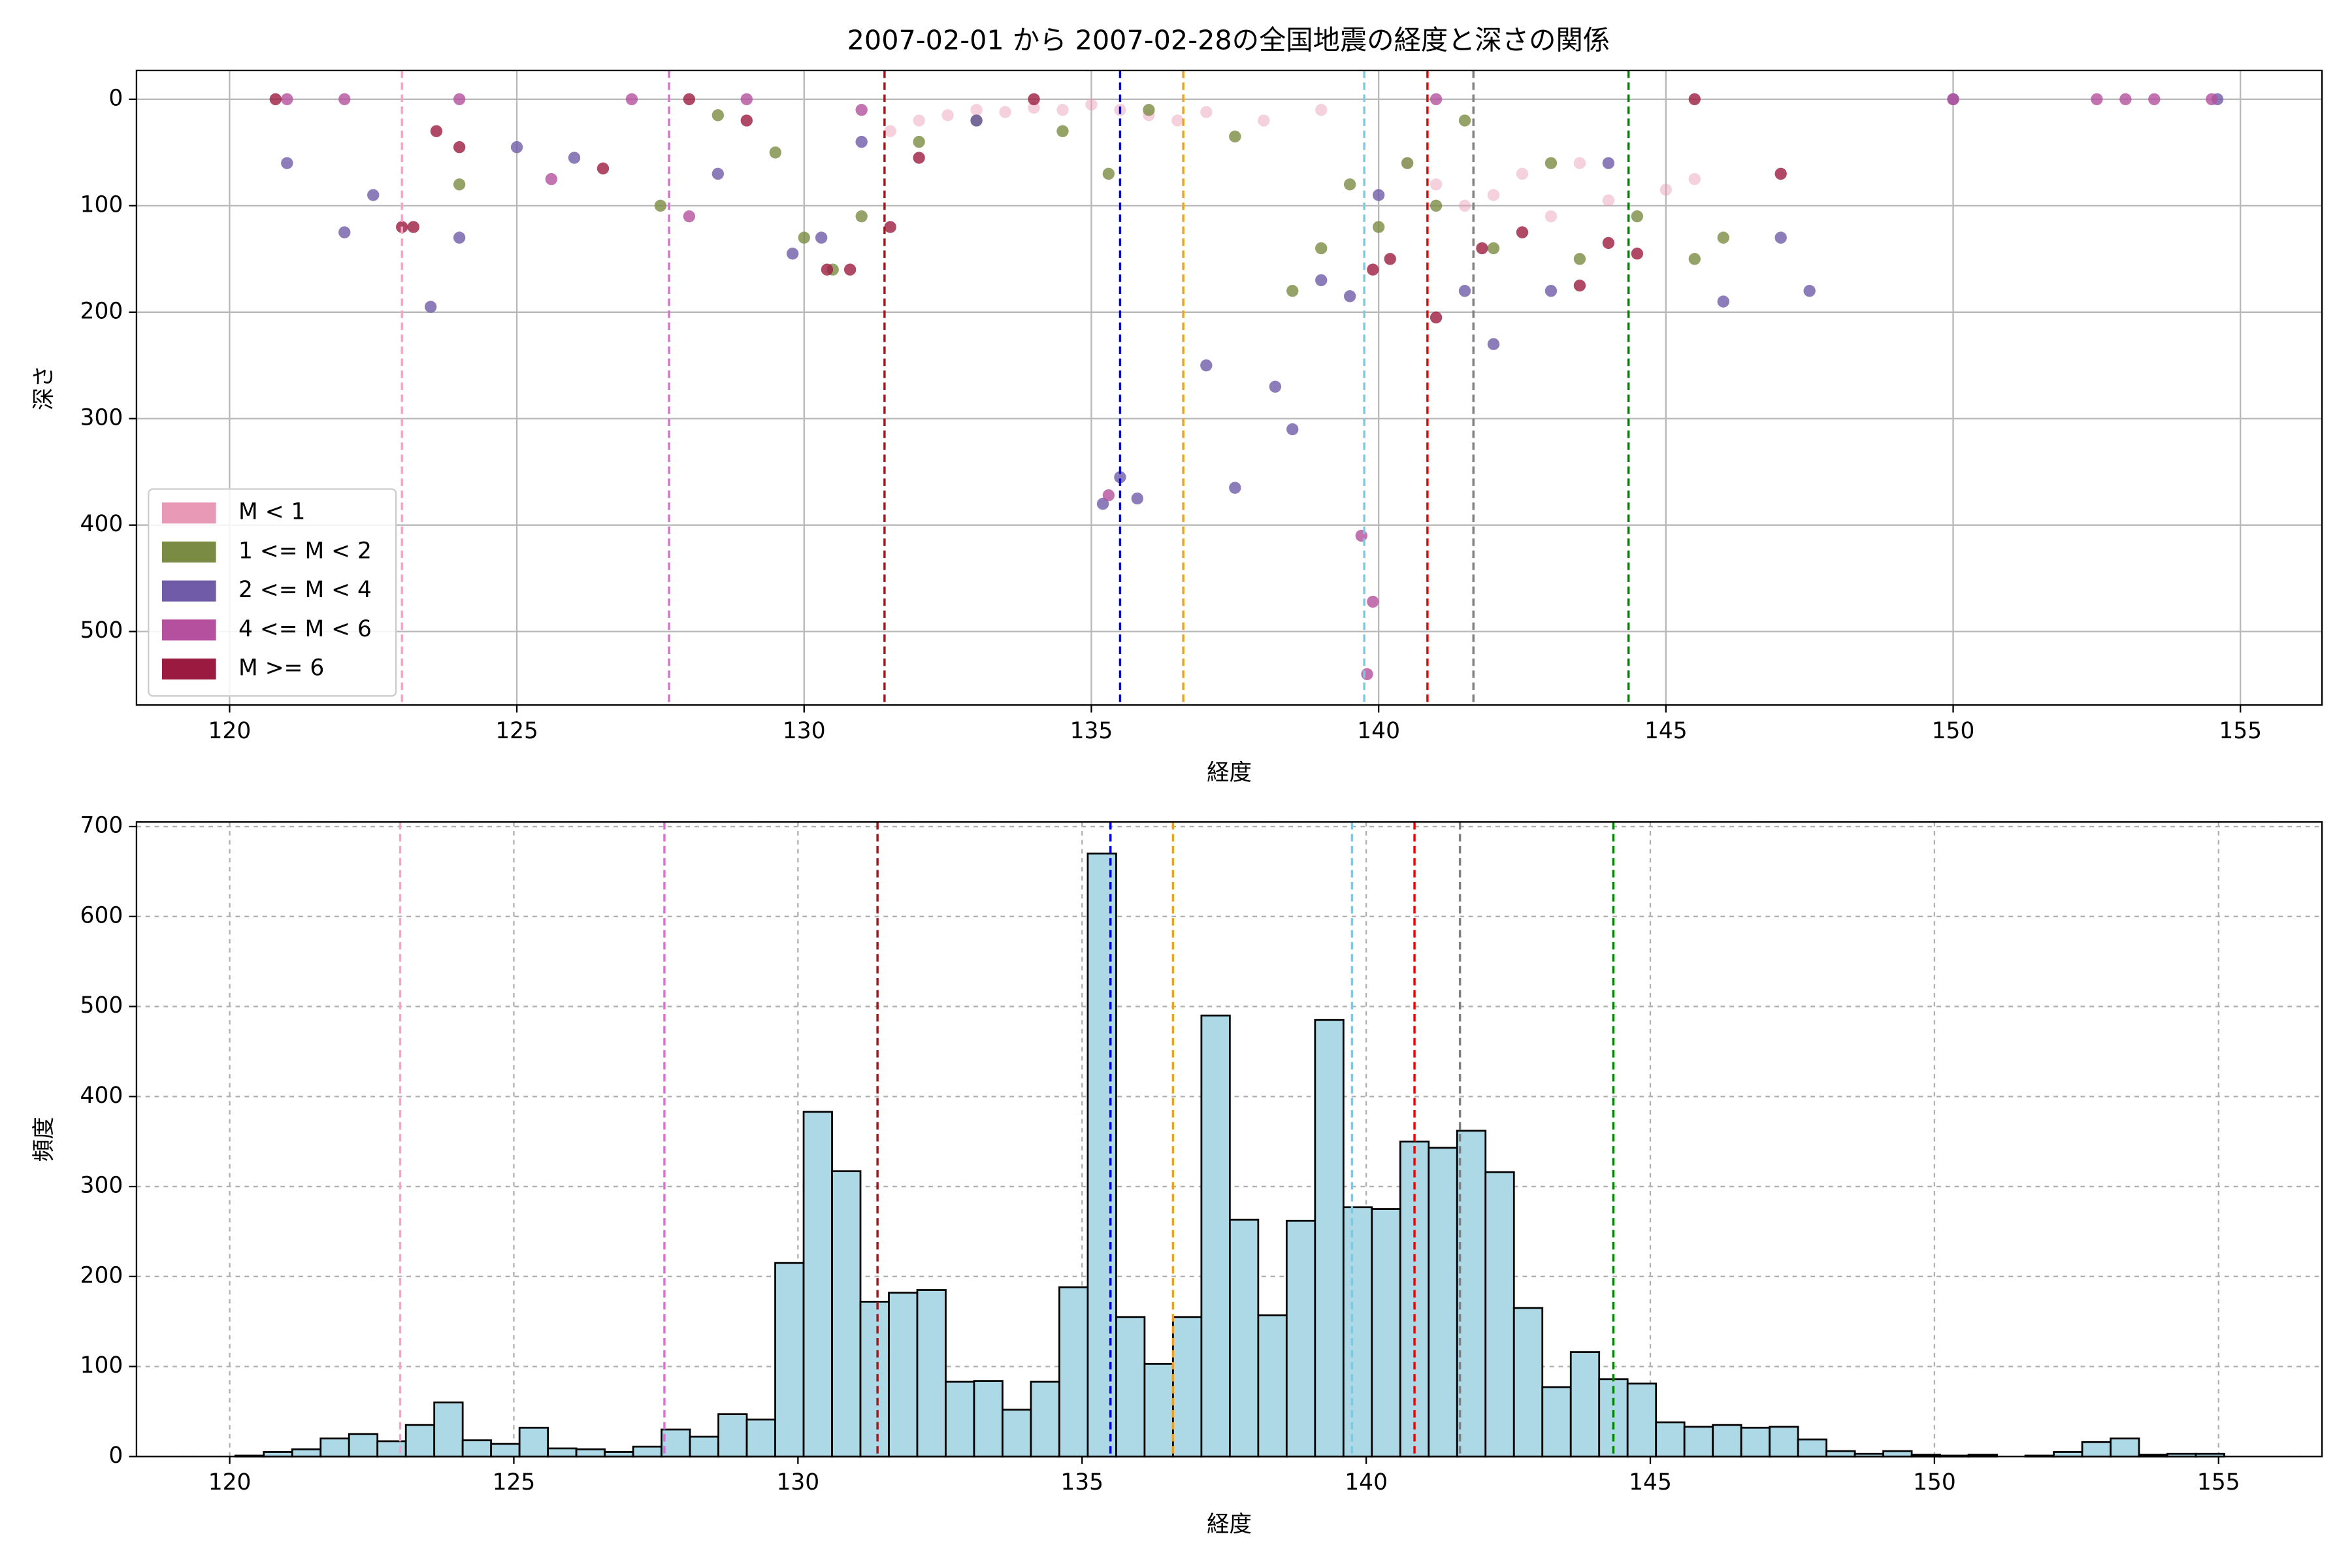  What do you see at coordinates (115, 1456) in the screenshot?
I see `y-tick-label: 0` at bounding box center [115, 1456].